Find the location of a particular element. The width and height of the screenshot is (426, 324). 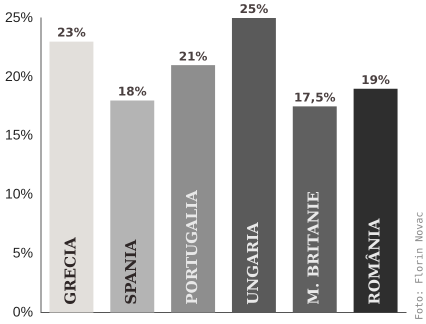

y-tick-label: 10% is located at coordinates (19, 194).